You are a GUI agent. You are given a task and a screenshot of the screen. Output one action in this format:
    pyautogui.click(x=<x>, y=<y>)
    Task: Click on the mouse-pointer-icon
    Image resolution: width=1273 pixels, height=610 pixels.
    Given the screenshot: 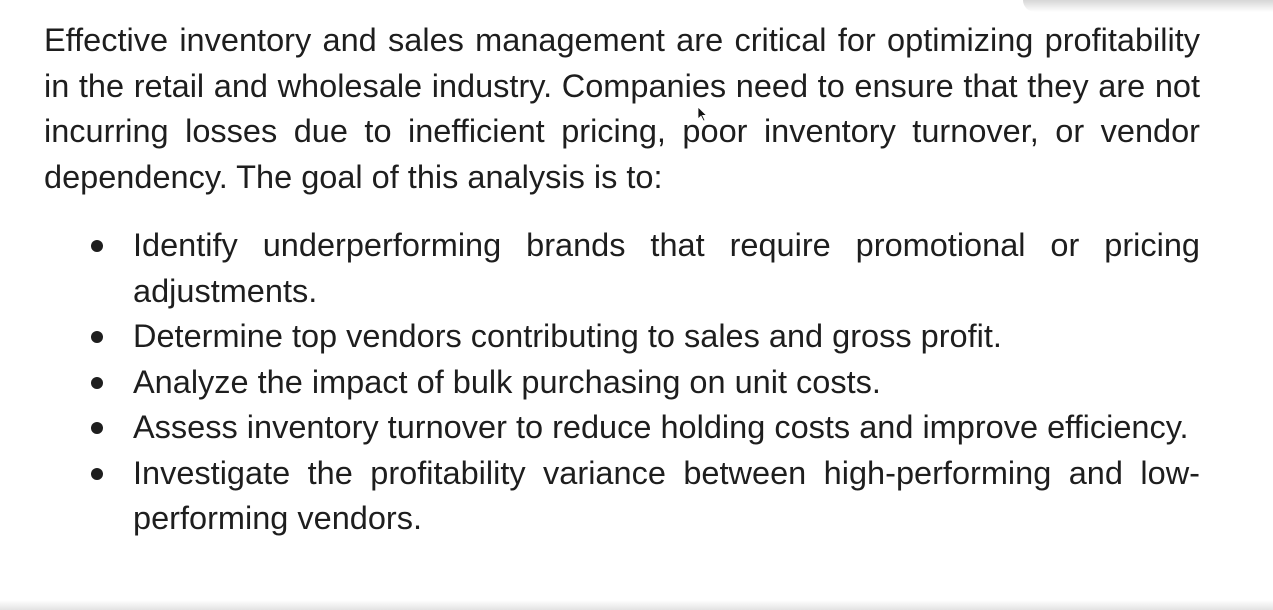 What is the action you would take?
    pyautogui.click(x=702, y=114)
    